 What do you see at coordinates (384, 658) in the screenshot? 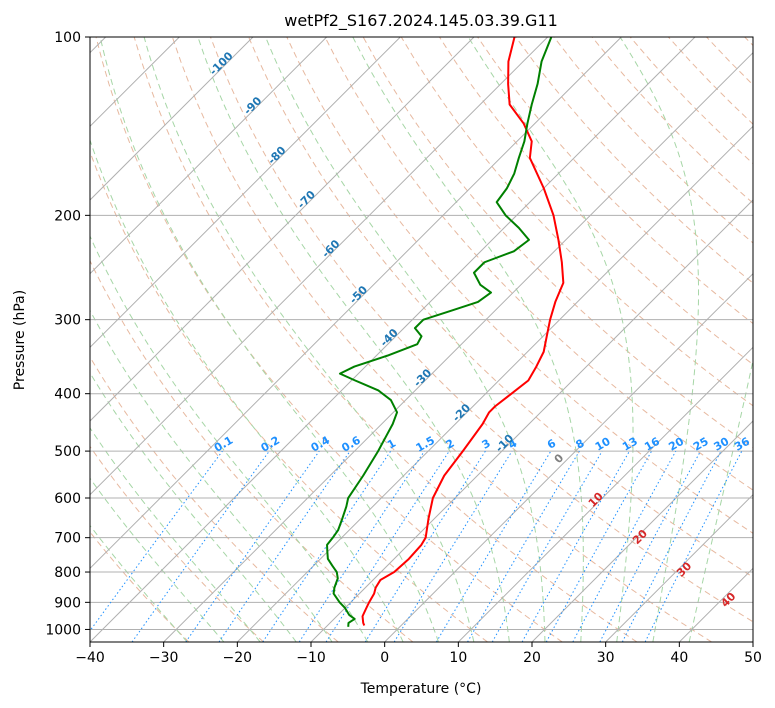
I see `x-tick-label: 0` at bounding box center [384, 658].